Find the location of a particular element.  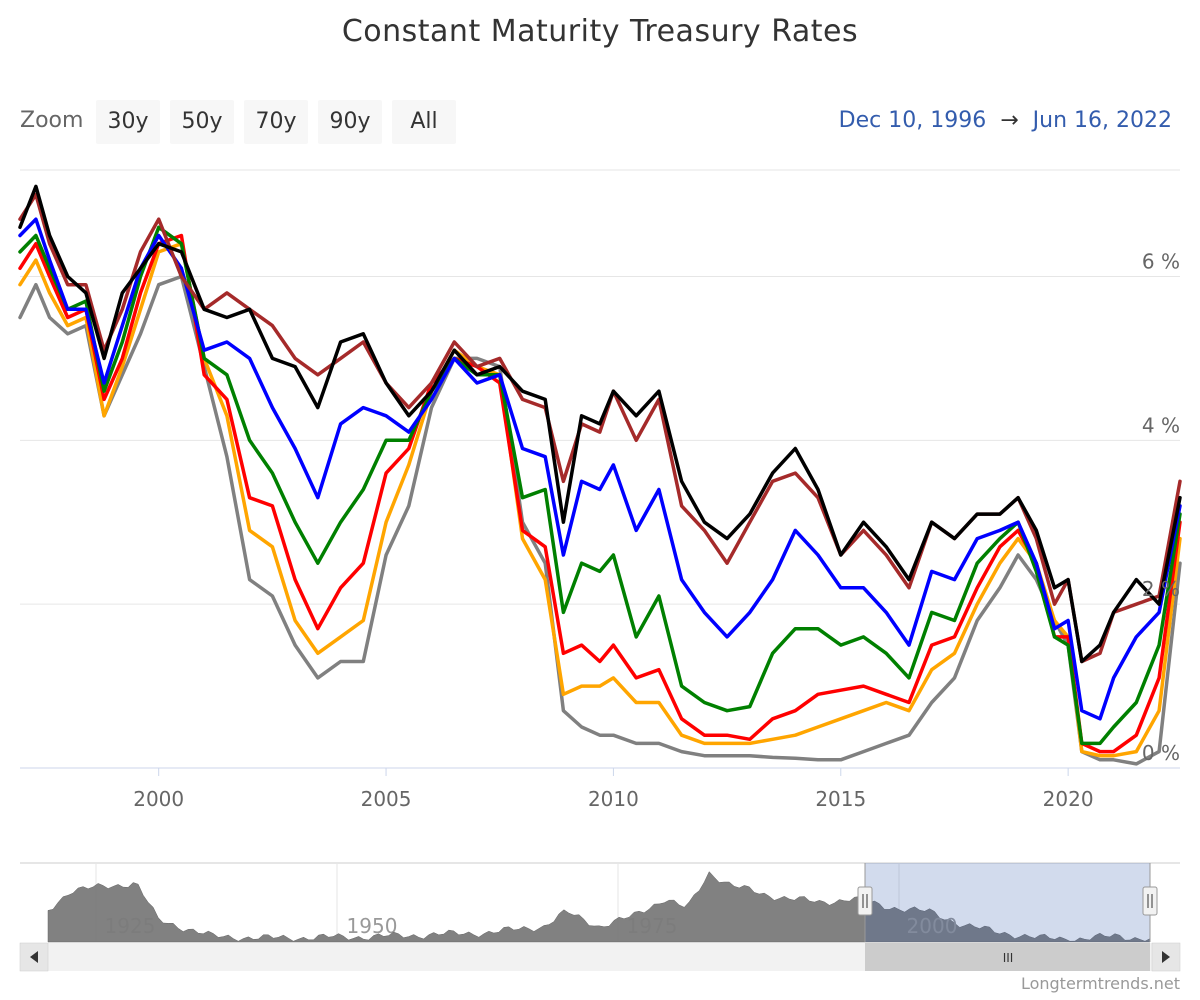

x-tick-label: 2005 is located at coordinates (386, 799).